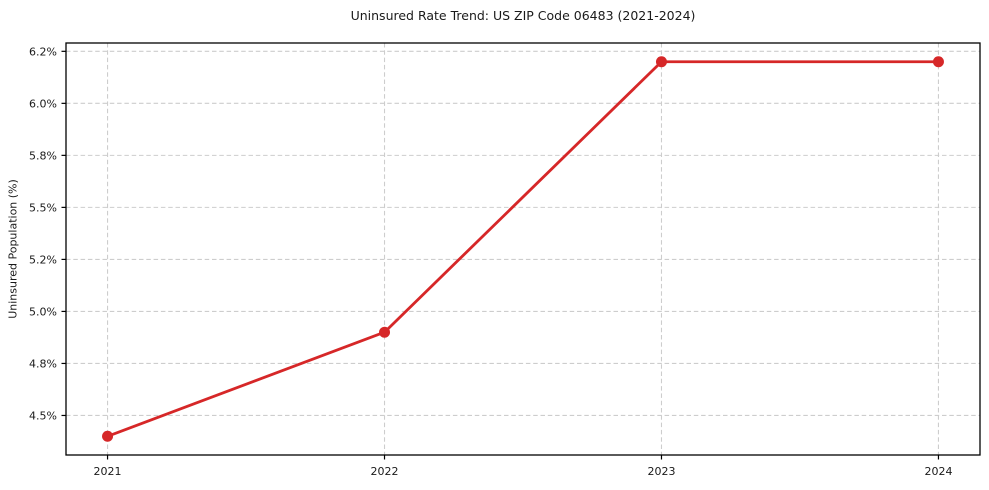  I want to click on x-tick-label: 2021, so click(108, 471).